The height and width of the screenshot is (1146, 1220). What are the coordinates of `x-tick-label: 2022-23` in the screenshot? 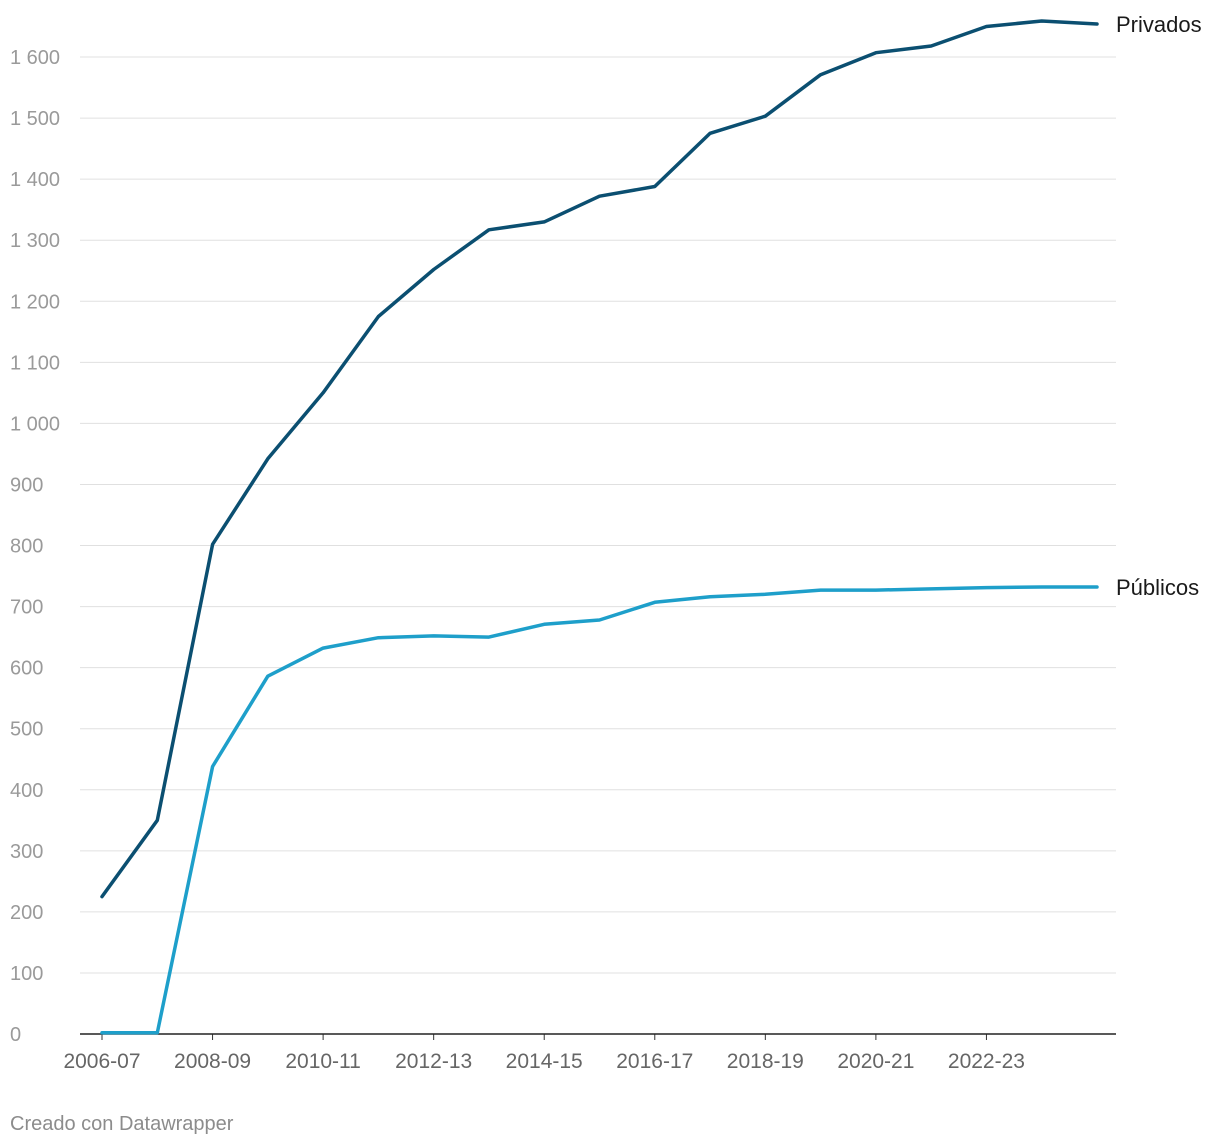 It's located at (986, 1061).